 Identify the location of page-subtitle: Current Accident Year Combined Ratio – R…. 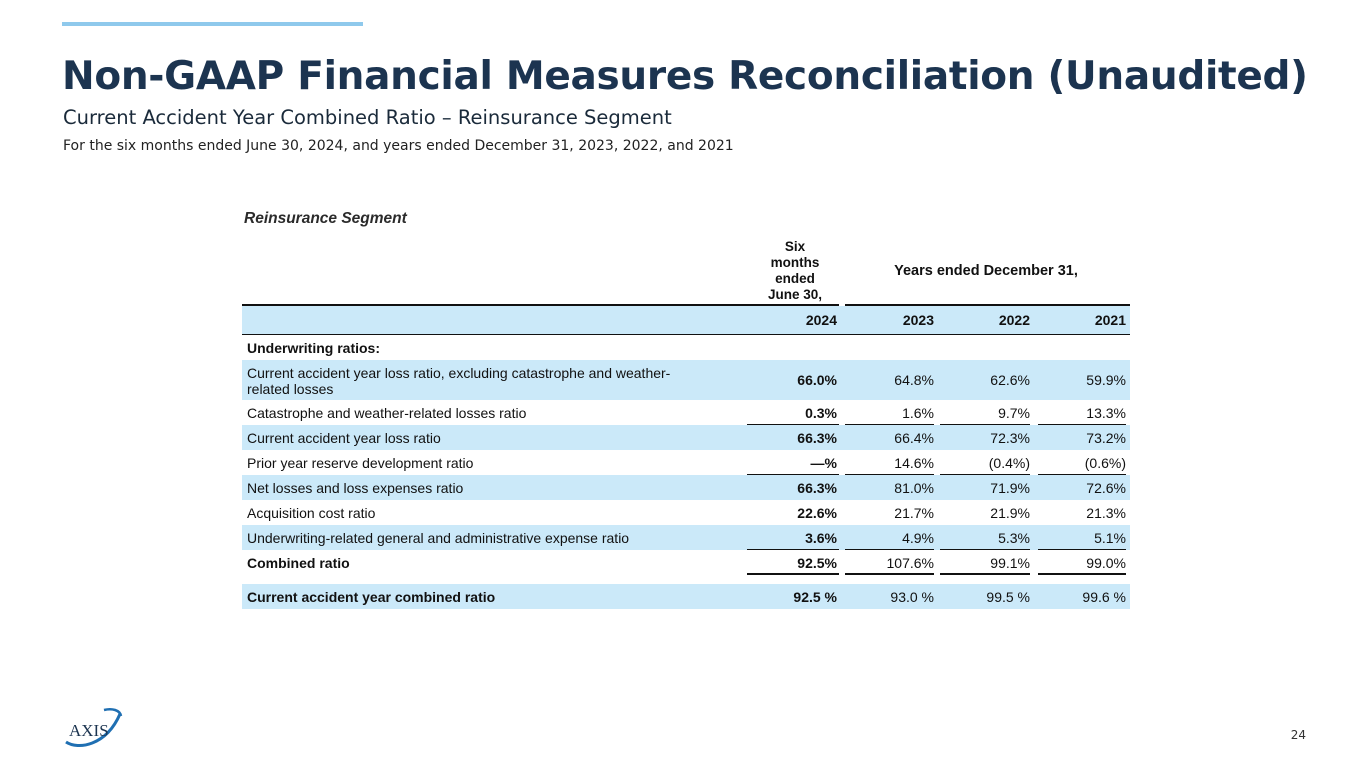
(367, 117).